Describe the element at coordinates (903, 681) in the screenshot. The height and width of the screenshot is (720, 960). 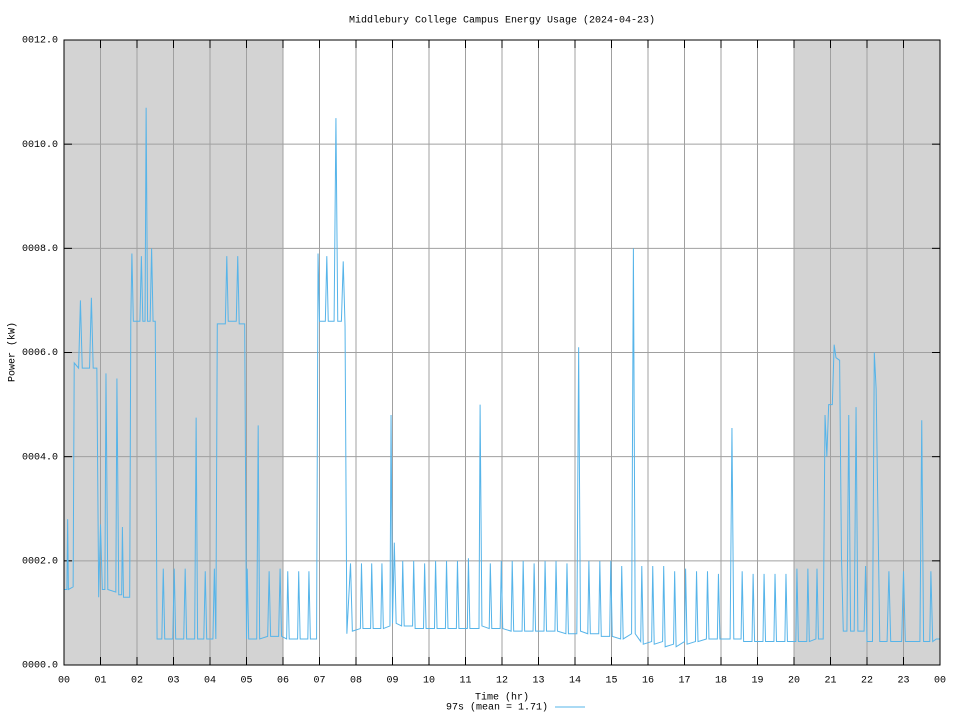
I see `x-tick-label: 23` at that location.